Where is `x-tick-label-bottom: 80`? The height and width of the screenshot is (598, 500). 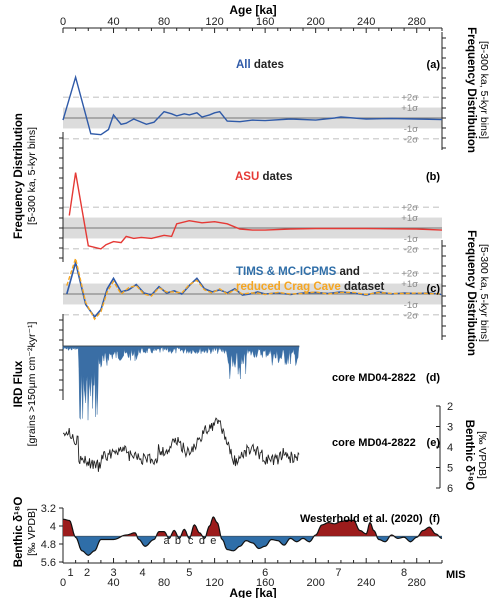 x-tick-label-bottom: 80 is located at coordinates (164, 583).